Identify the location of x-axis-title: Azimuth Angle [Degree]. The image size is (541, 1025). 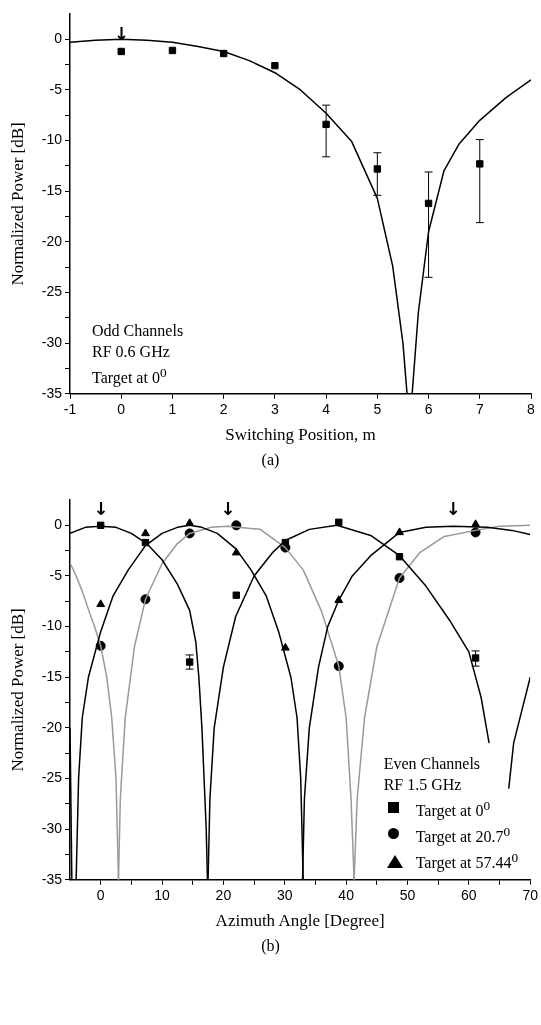
(300, 921).